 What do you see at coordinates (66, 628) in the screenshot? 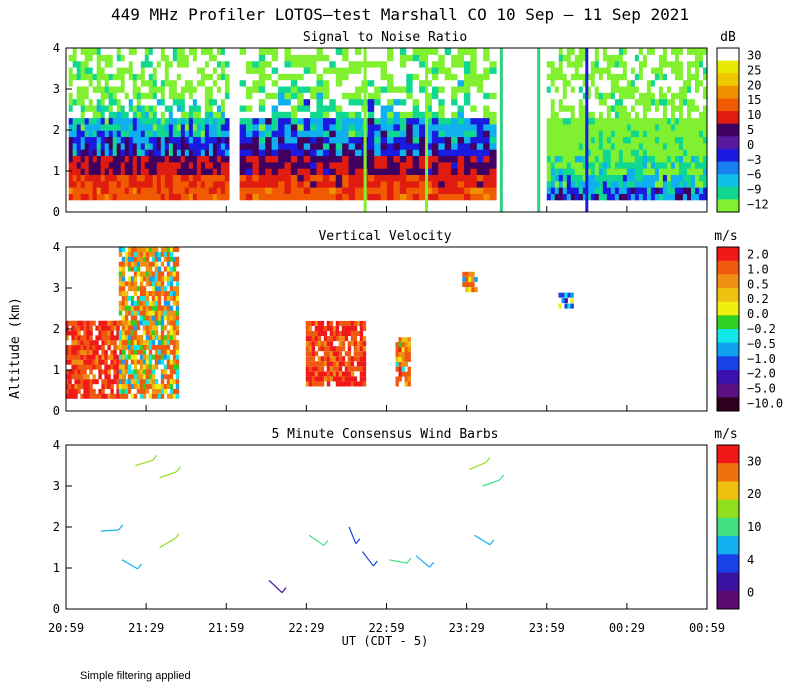
I see `x-tick-label: 20:59` at bounding box center [66, 628].